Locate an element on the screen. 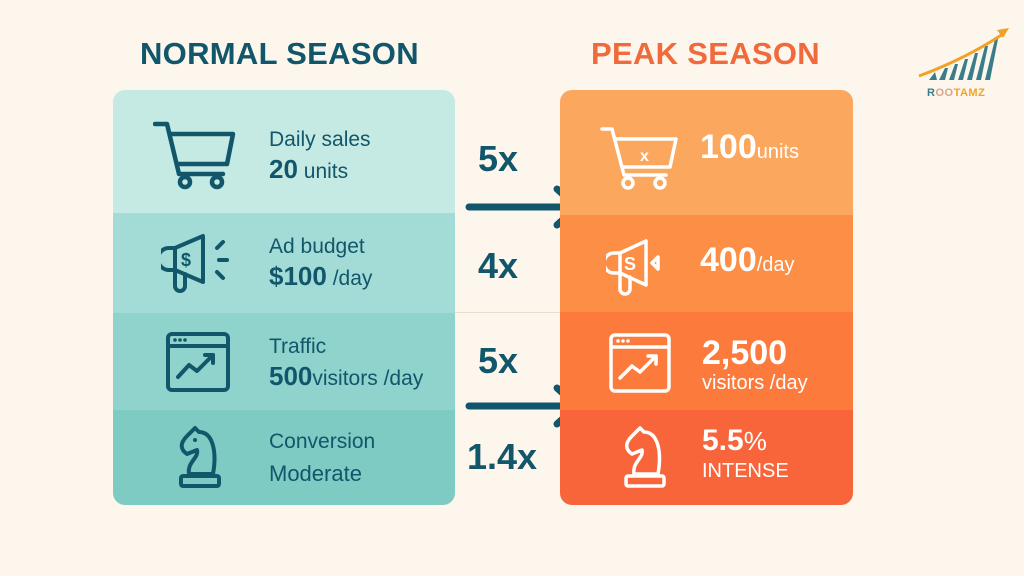  megaphone-dollar-icon: S is located at coordinates (633, 267).